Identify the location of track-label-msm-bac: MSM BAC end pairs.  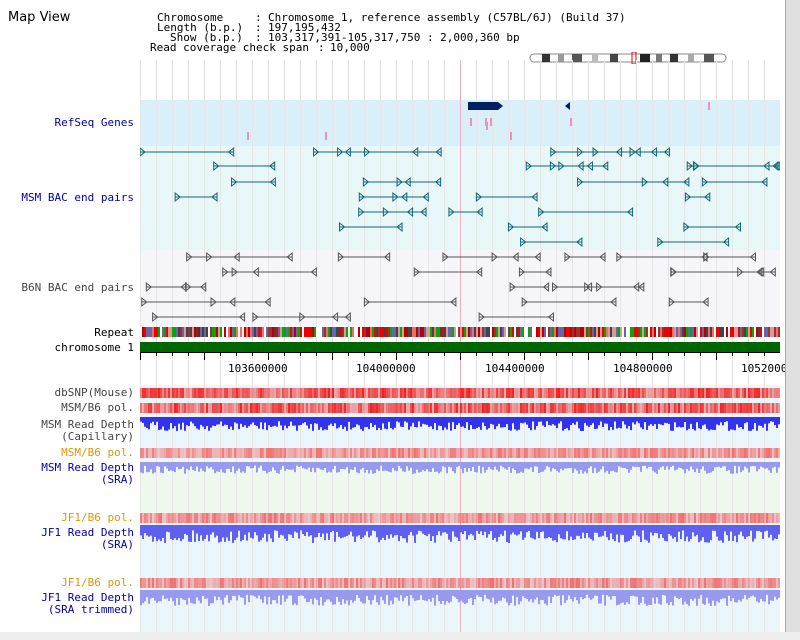
(77, 197).